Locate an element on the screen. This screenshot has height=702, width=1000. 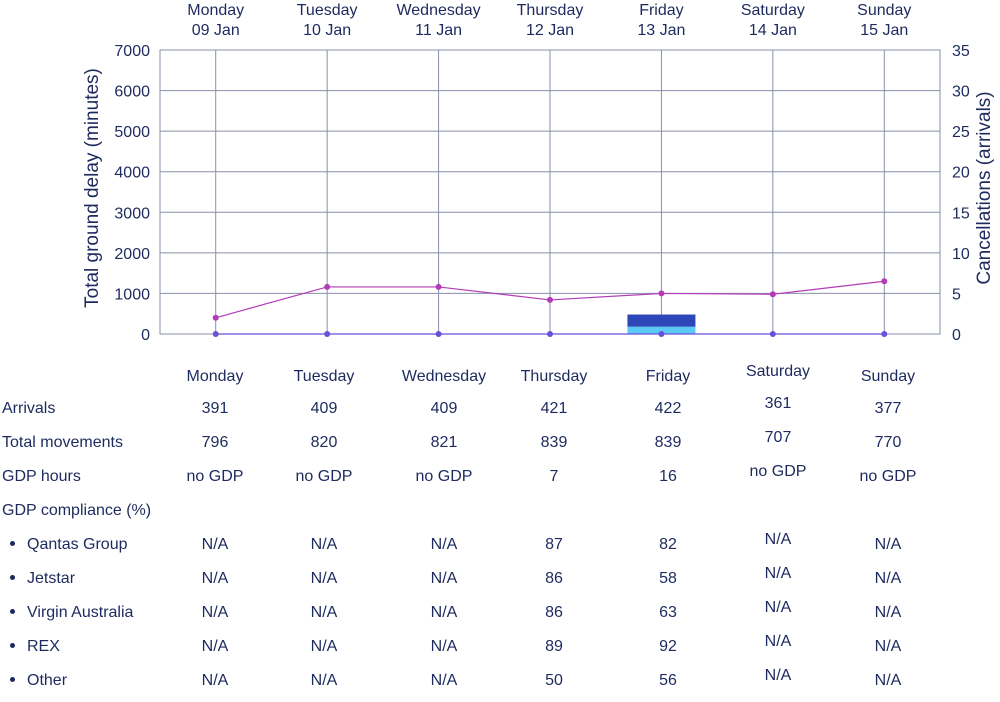
table-row: Other N/A N/A N/A 50 56 N/A N/A is located at coordinates (500, 684).